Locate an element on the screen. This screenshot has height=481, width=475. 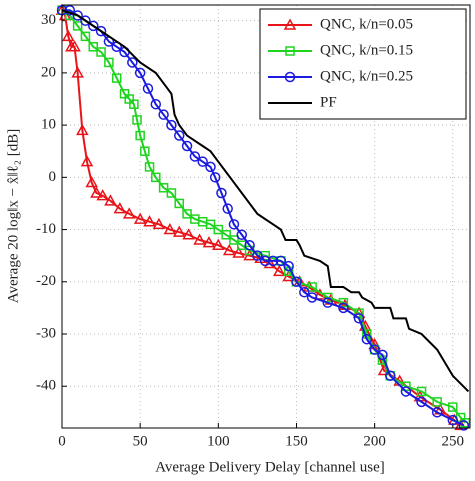
x-tick-label: 250 is located at coordinates (453, 441).